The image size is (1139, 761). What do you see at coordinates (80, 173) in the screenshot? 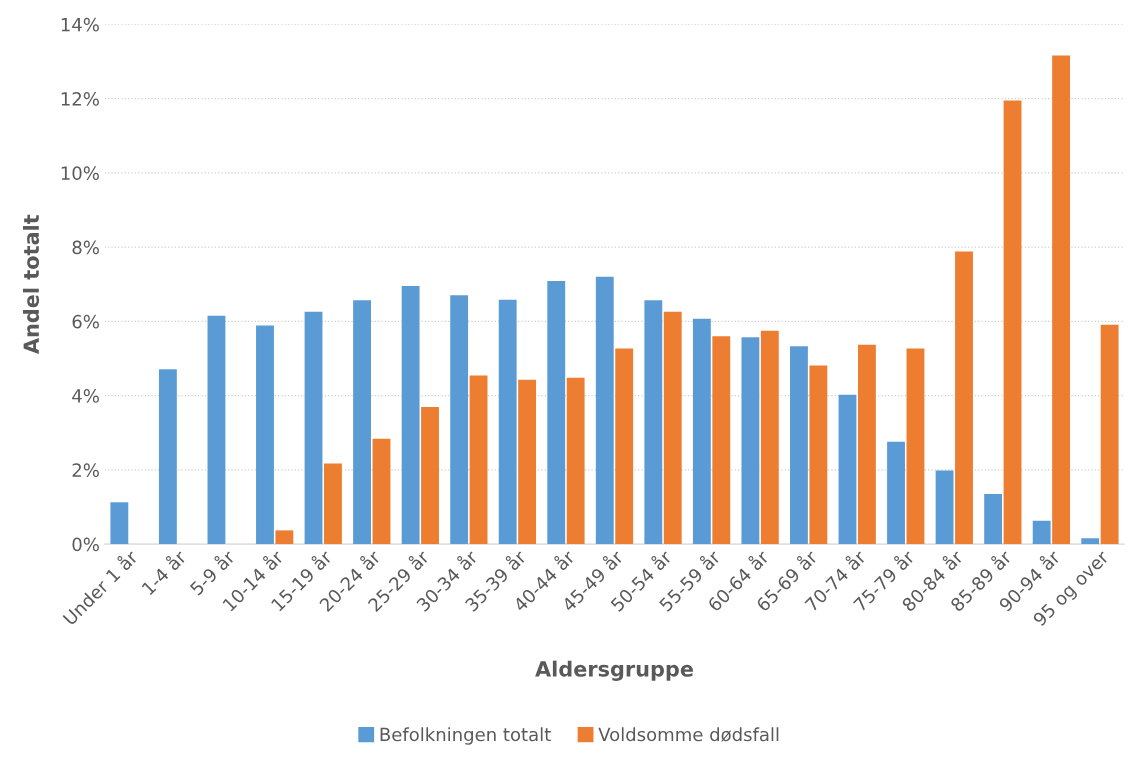
I see `y-tick-label: 10%` at bounding box center [80, 173].